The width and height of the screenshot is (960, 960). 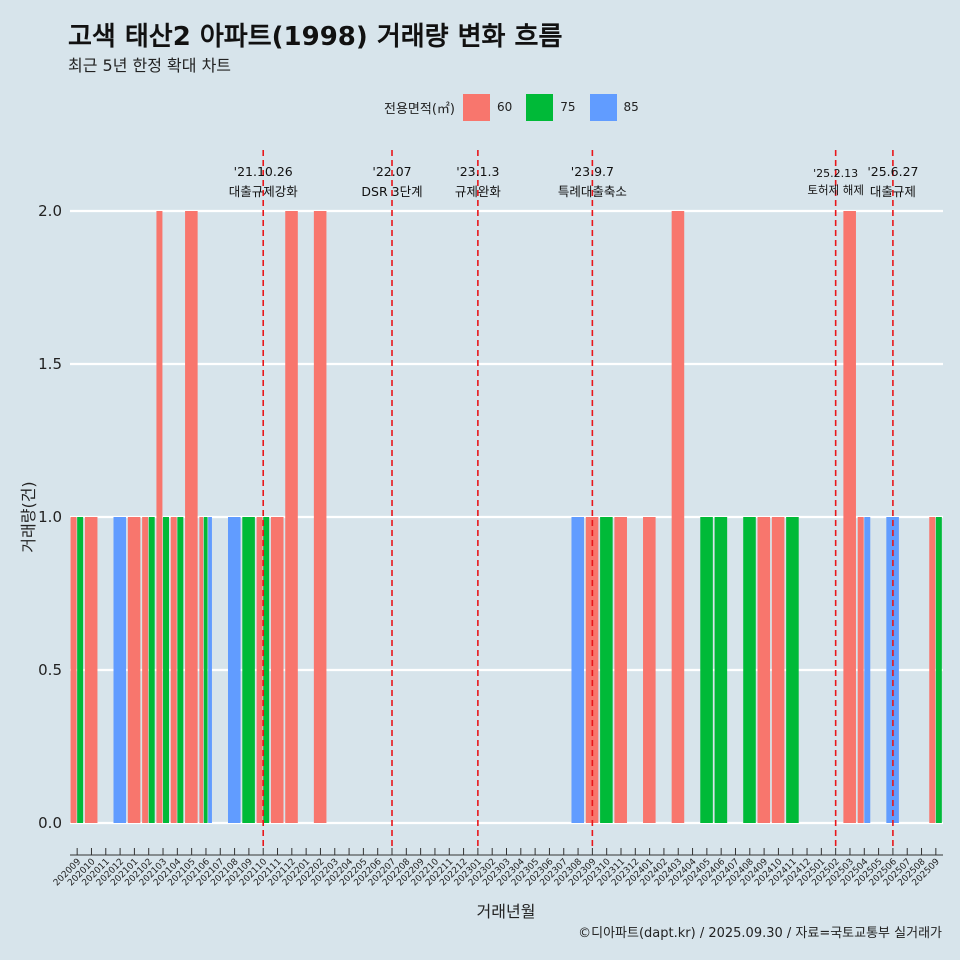 I want to click on legend-item-75: 75, so click(x=551, y=107).